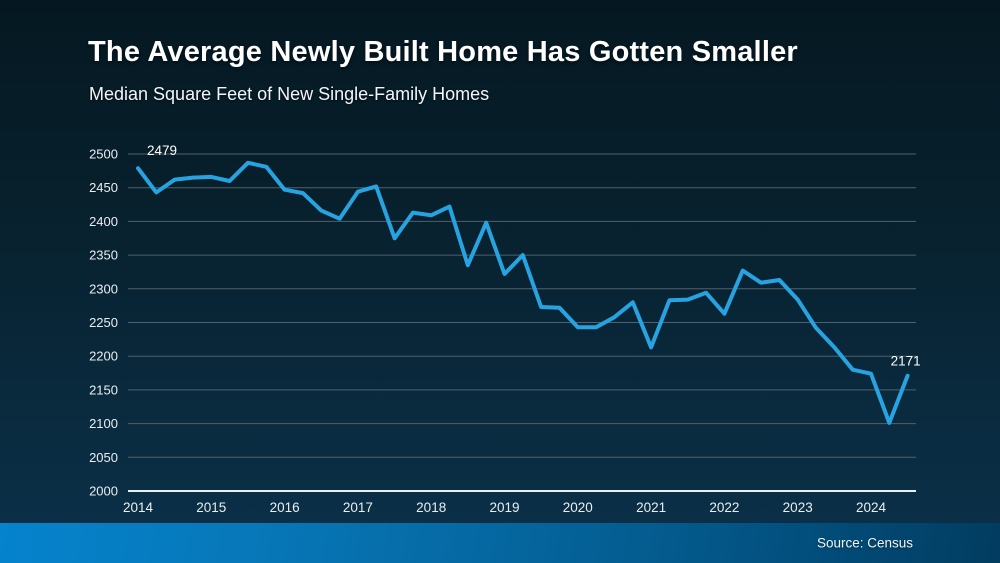 The height and width of the screenshot is (563, 1000). I want to click on y-tick-label: 2350, so click(103, 255).